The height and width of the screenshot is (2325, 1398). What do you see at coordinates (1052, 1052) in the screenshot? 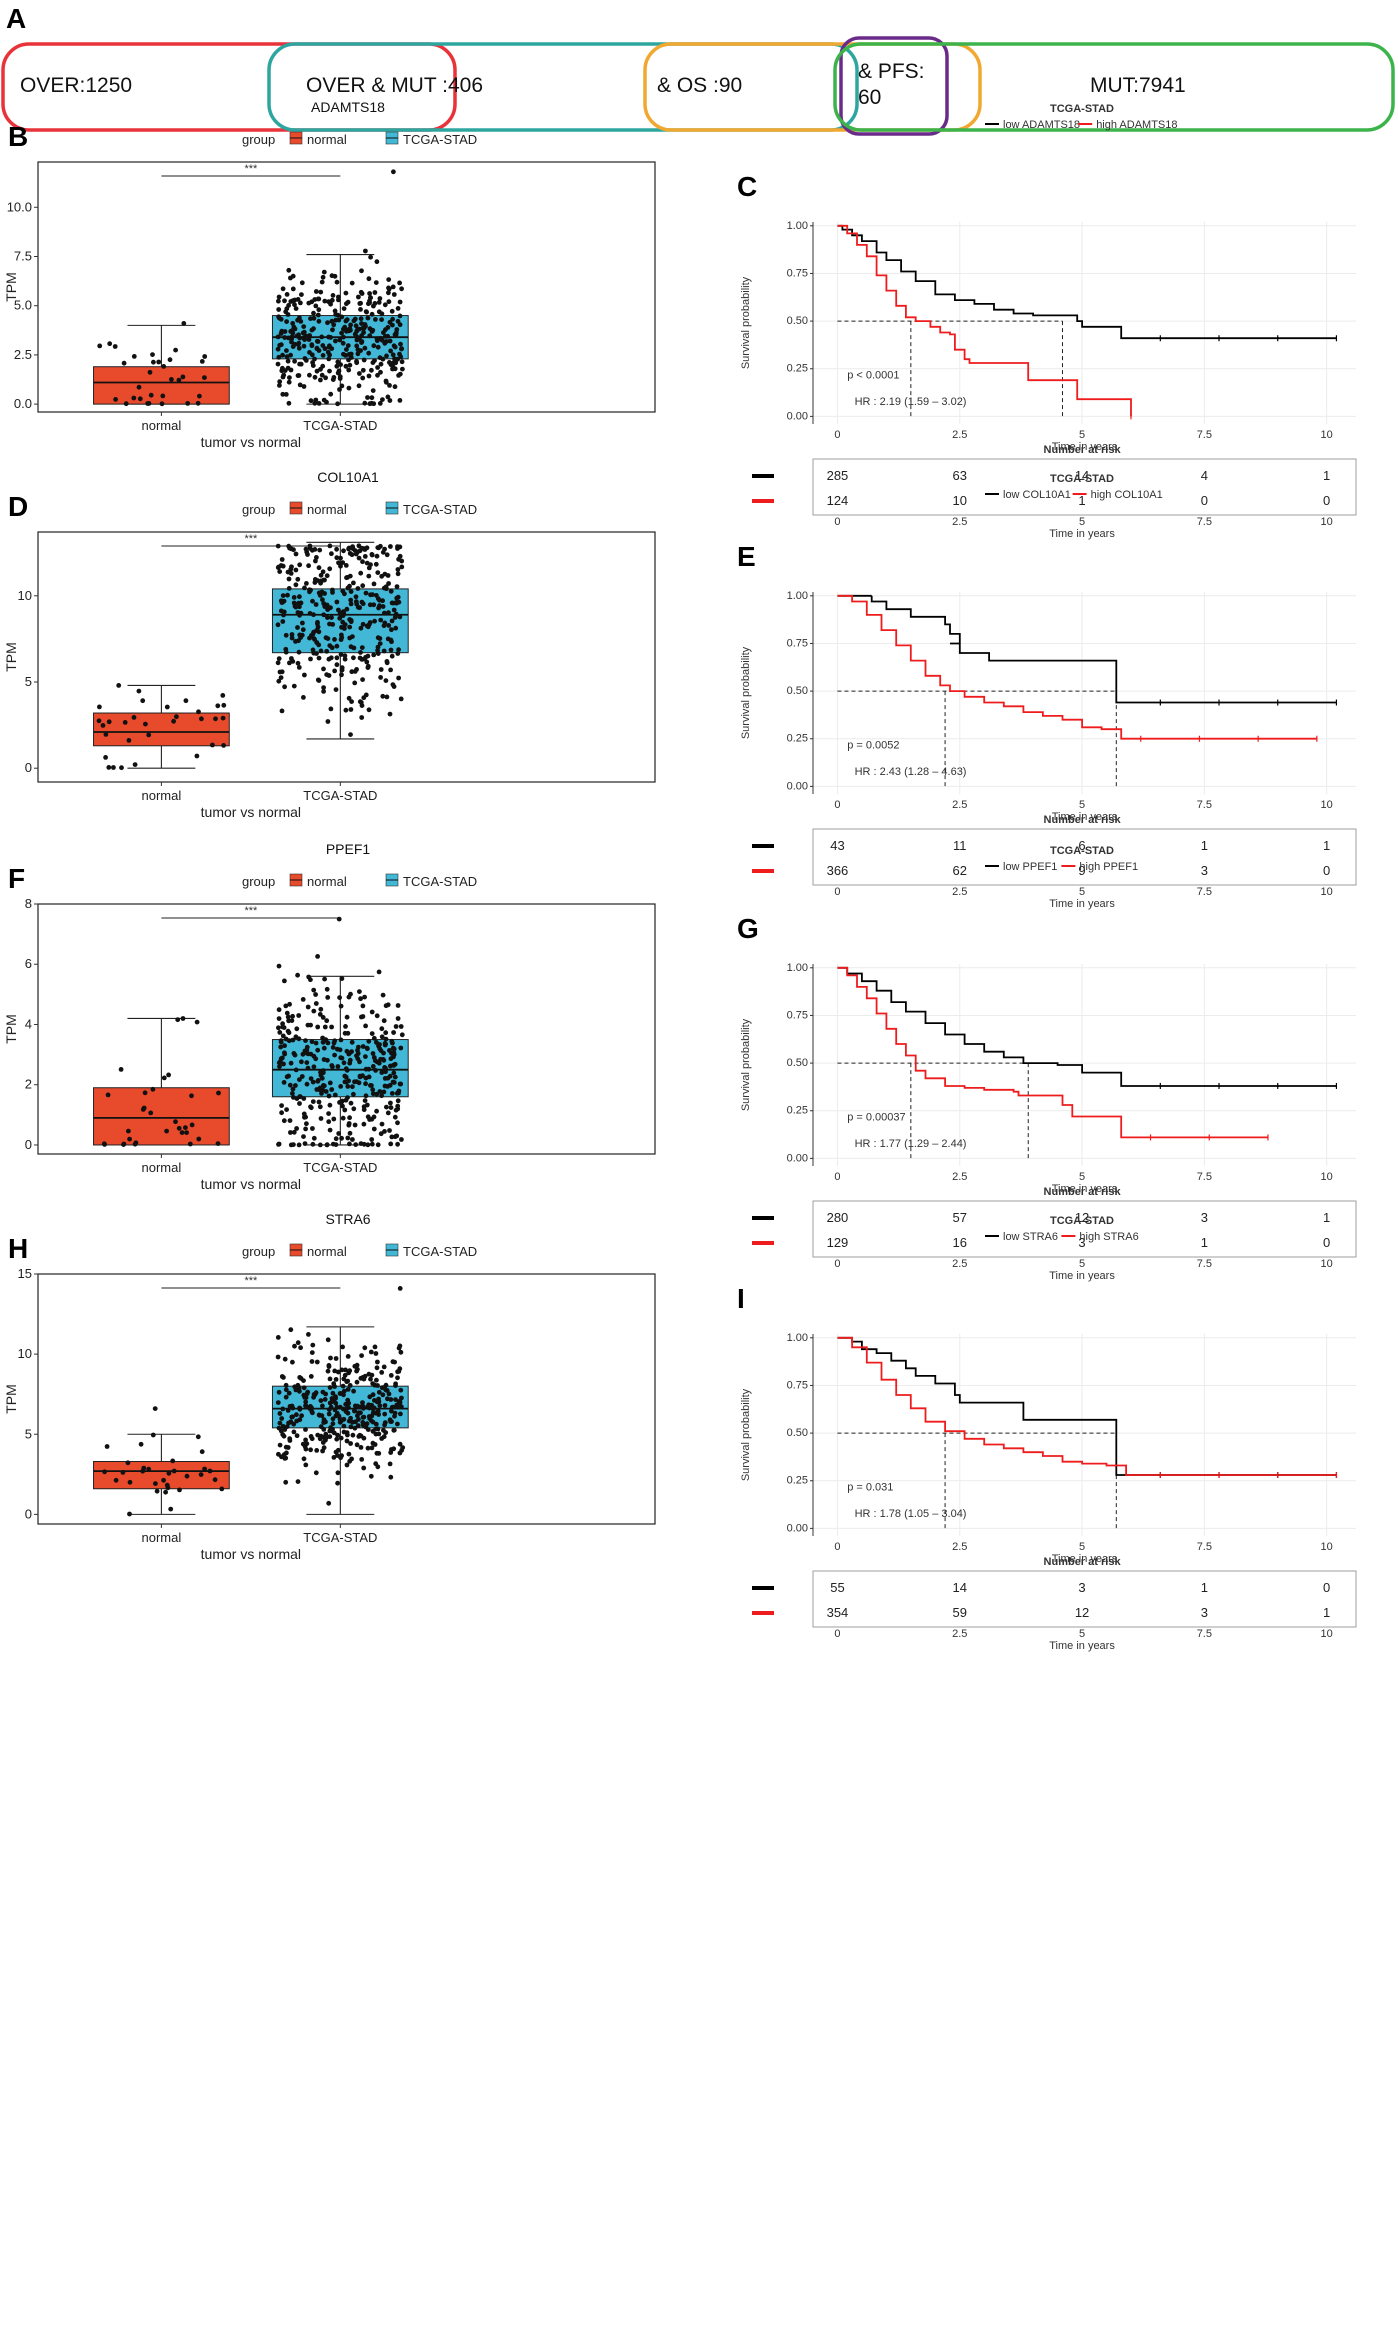
I see `km-curve-high` at bounding box center [1052, 1052].